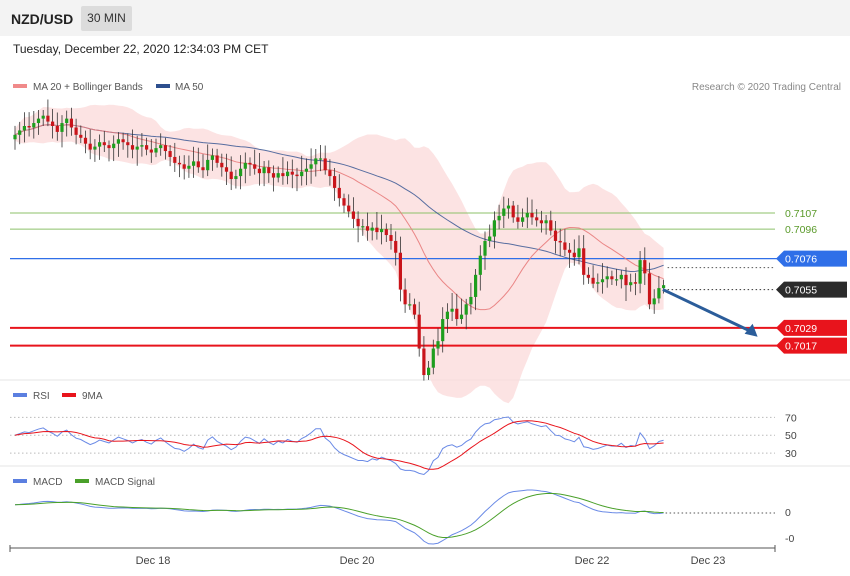  What do you see at coordinates (801, 329) in the screenshot?
I see `support-label: 0.7029` at bounding box center [801, 329].